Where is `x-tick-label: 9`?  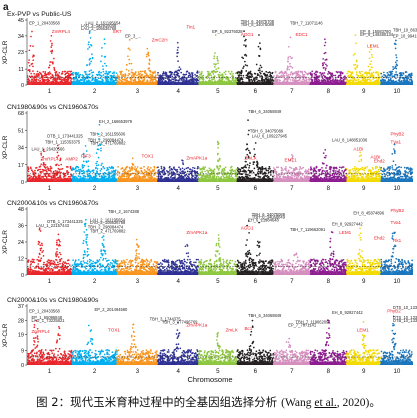 x-tick-label: 9 is located at coordinates (364, 91).